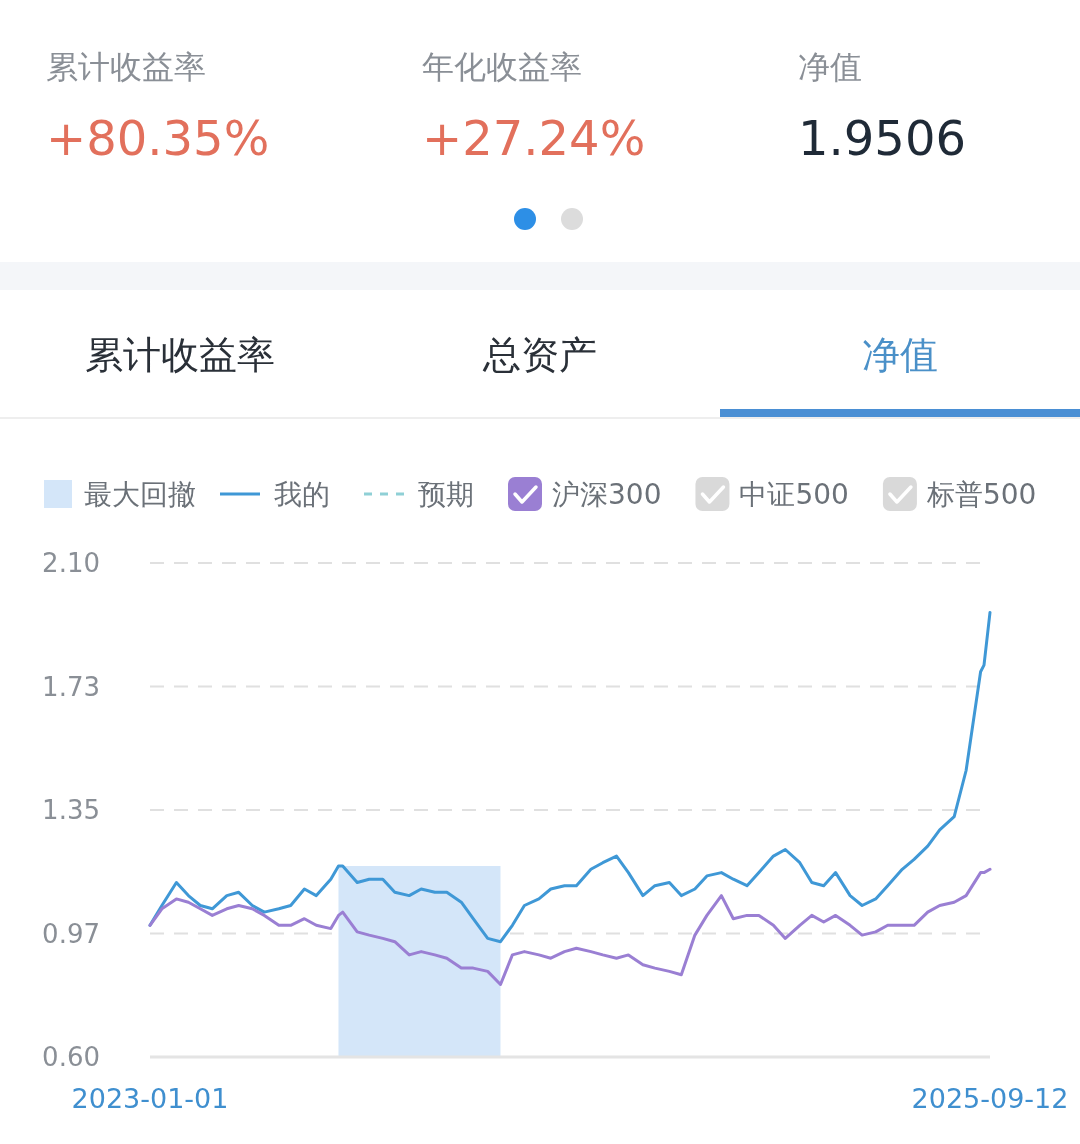 This screenshot has width=1080, height=1144. I want to click on x-tick-label: 2023-01-01, so click(150, 1098).